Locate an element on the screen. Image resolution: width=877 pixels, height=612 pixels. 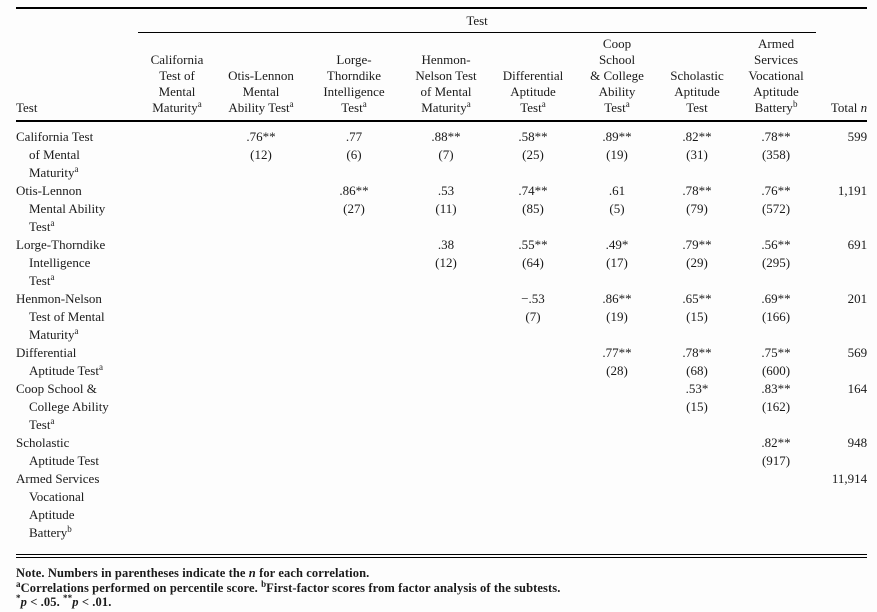
column-header: Otis-Lennon Mental Ability Testa is located at coordinates (261, 77).